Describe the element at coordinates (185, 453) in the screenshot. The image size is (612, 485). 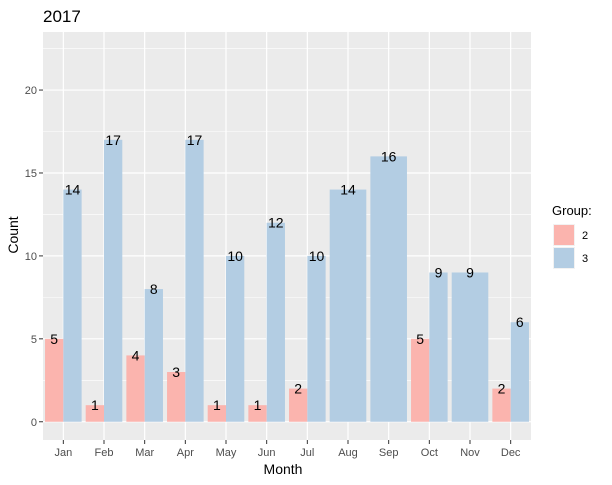
I see `x-tick-label: Apr` at that location.